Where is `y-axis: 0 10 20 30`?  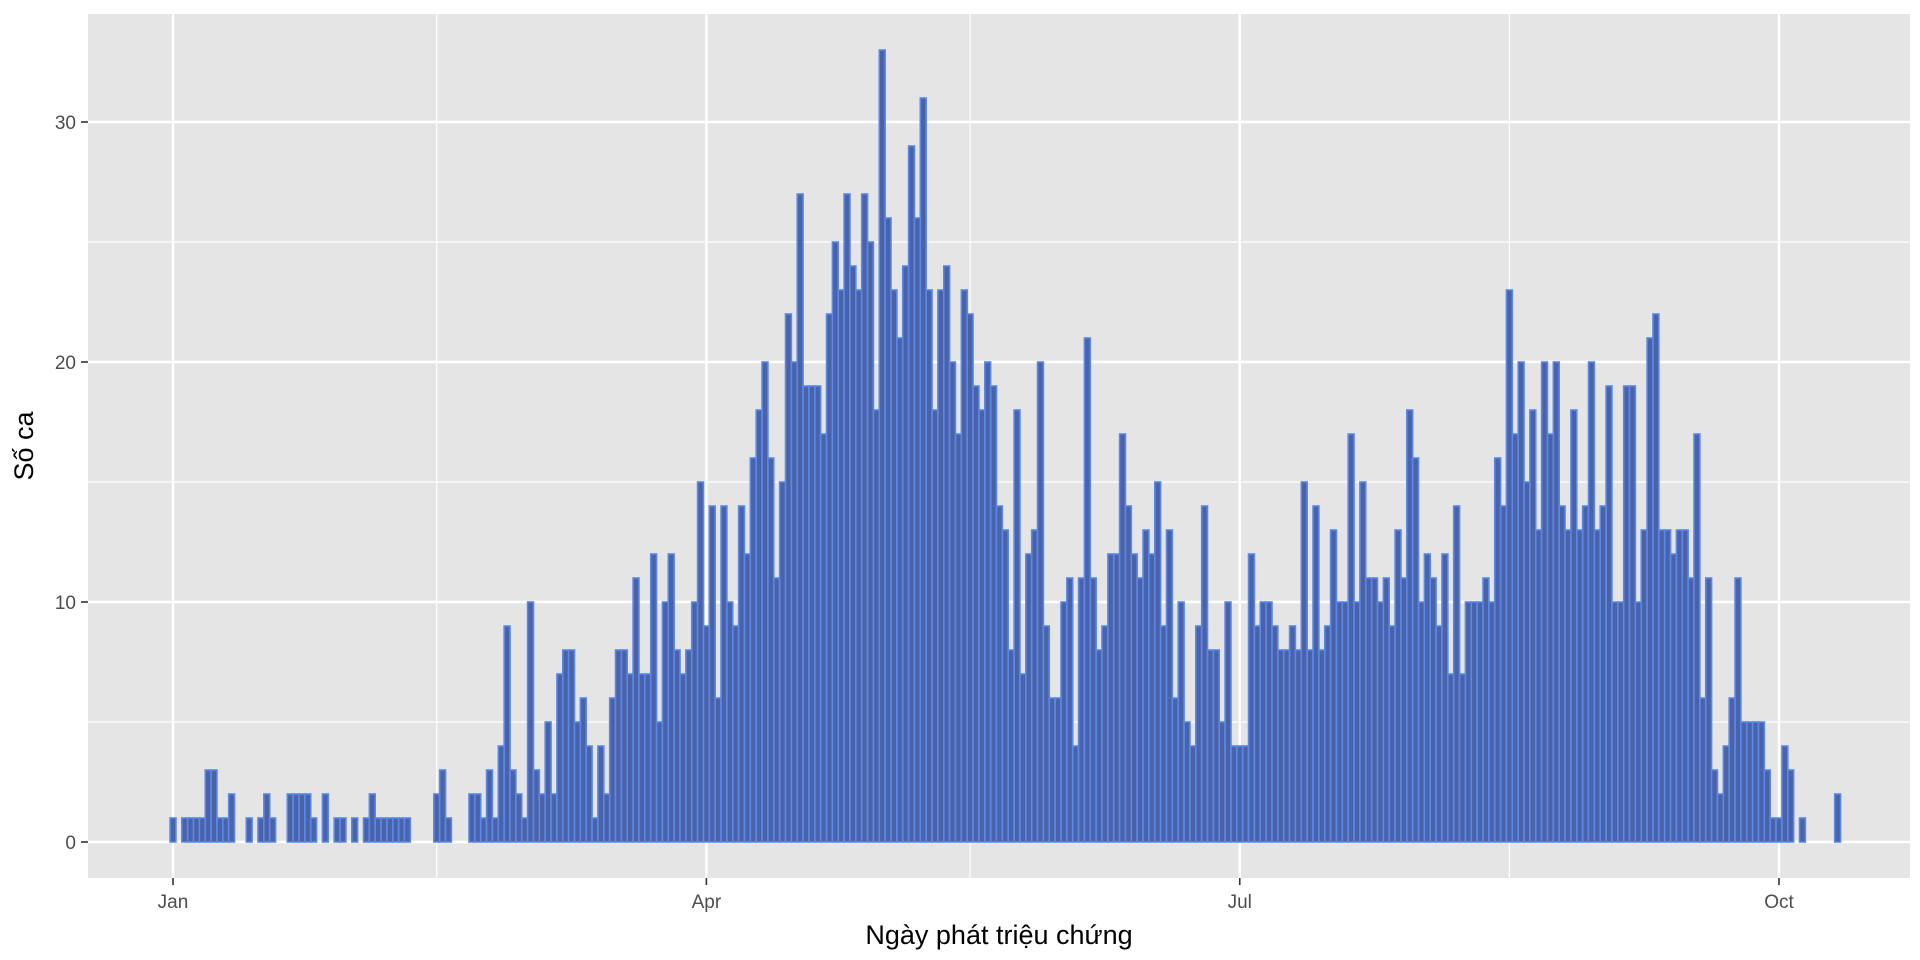
y-axis: 0 10 20 30 is located at coordinates (71, 483).